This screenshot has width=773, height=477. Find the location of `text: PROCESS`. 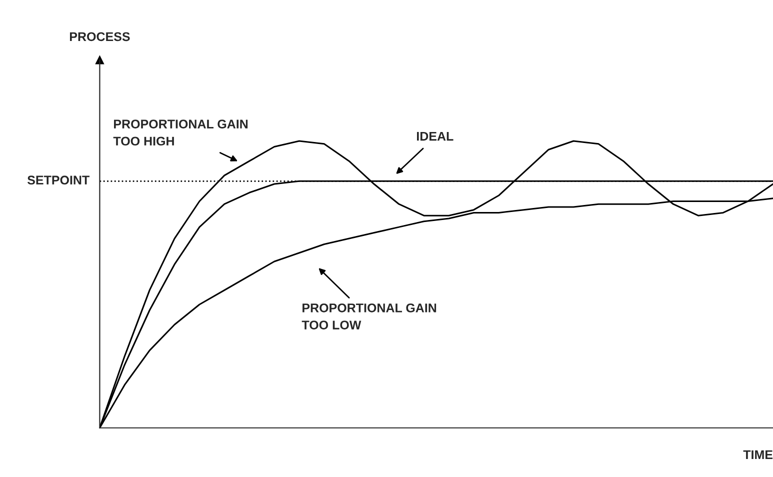

text: PROCESS is located at coordinates (100, 37).